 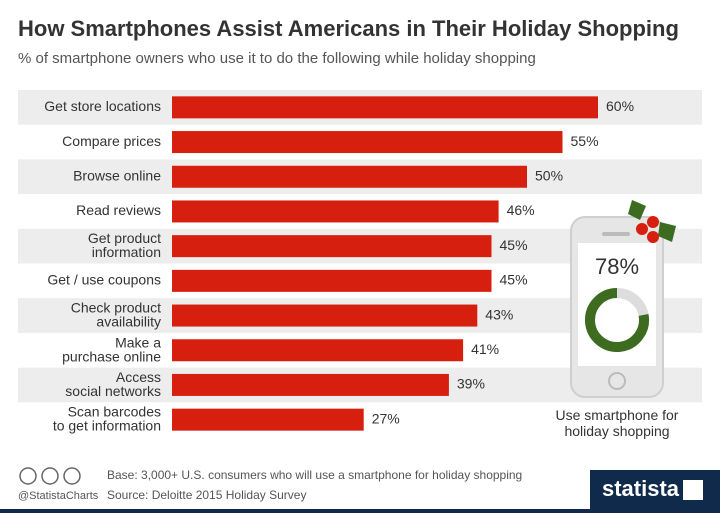 What do you see at coordinates (549, 175) in the screenshot?
I see `value-label: 50%` at bounding box center [549, 175].